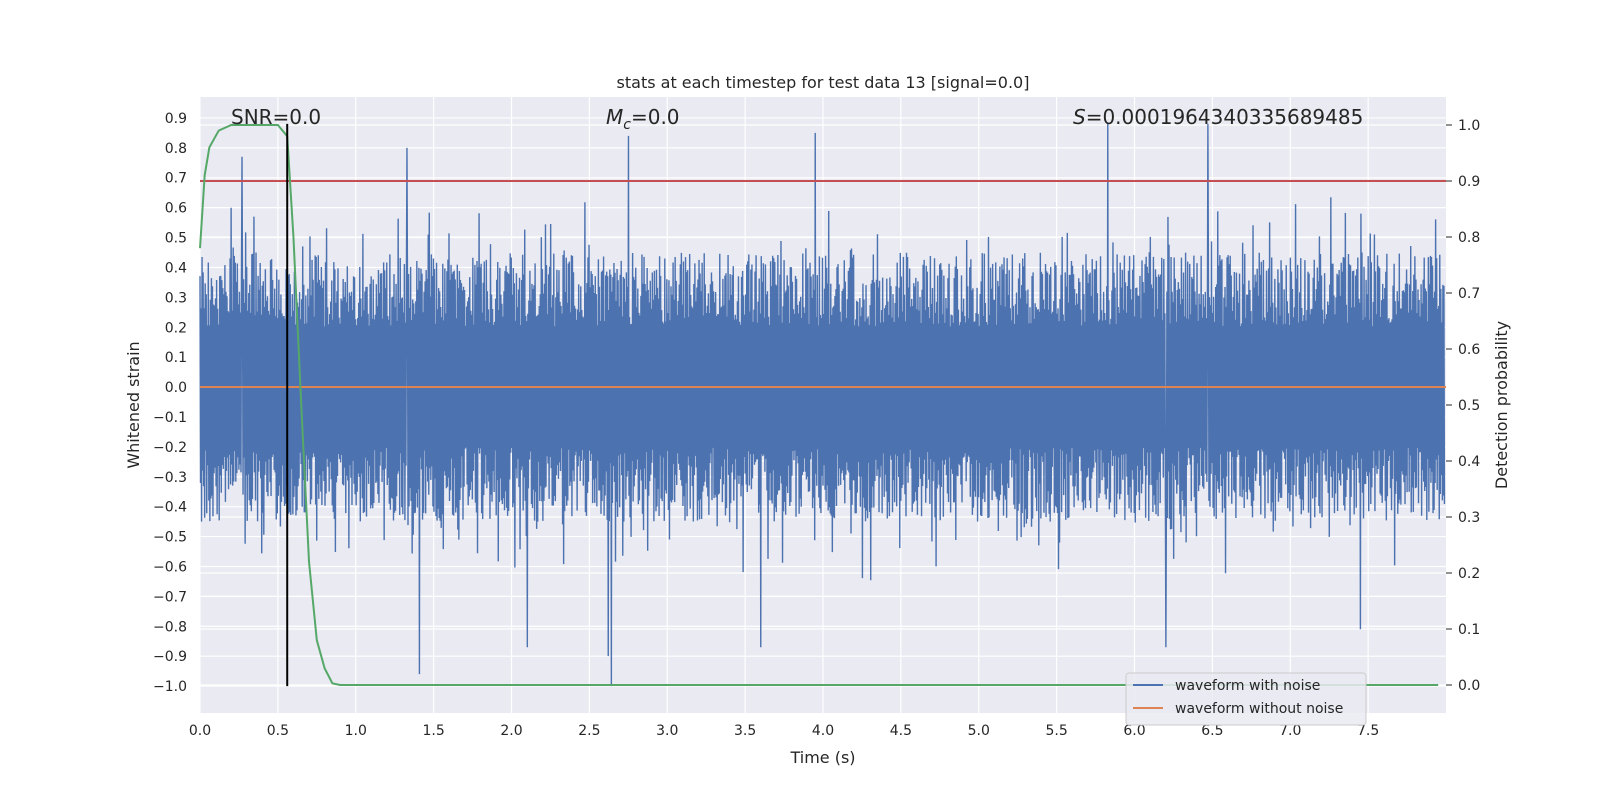 The width and height of the screenshot is (1600, 800). Describe the element at coordinates (170, 627) in the screenshot. I see `y-tick-label-left: −0.8` at that location.